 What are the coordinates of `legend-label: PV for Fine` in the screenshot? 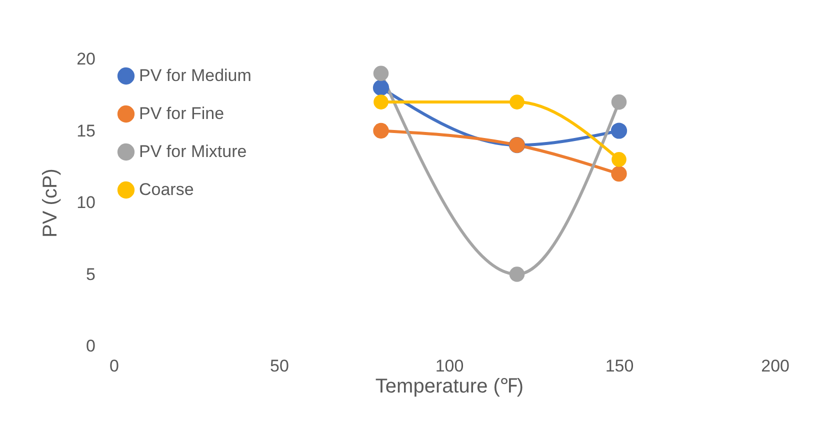 It's located at (181, 113).